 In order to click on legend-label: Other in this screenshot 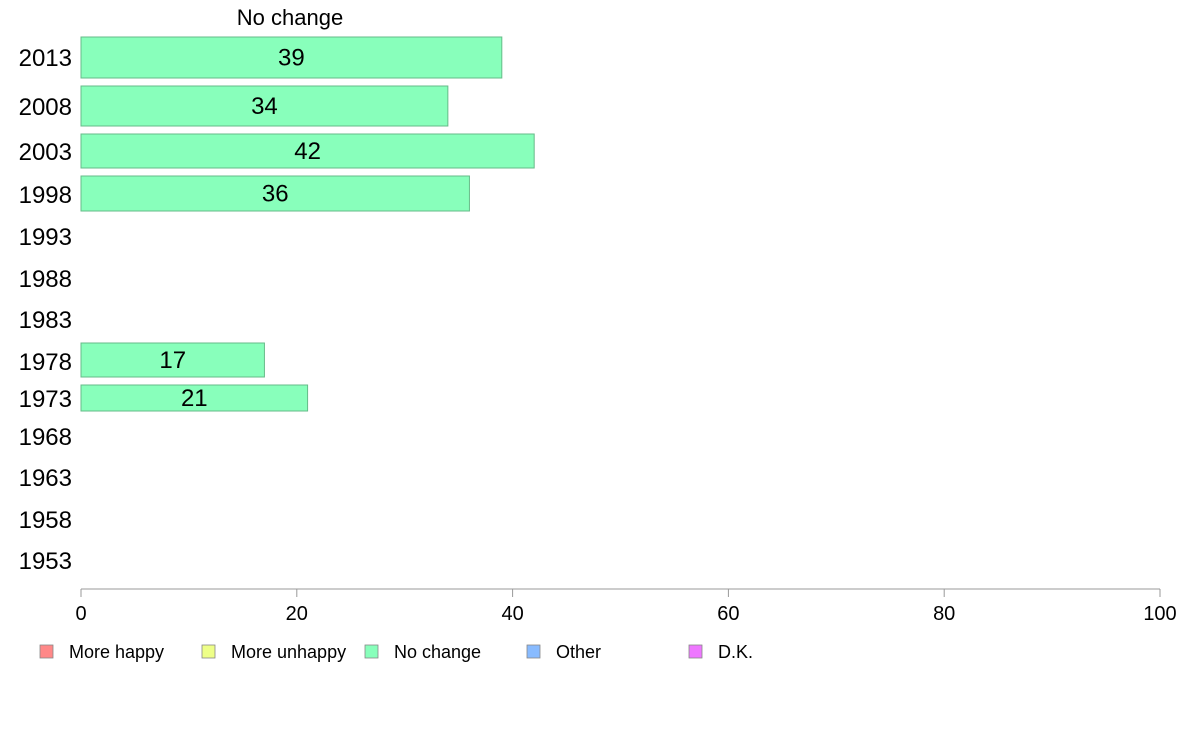, I will do `click(578, 652)`.